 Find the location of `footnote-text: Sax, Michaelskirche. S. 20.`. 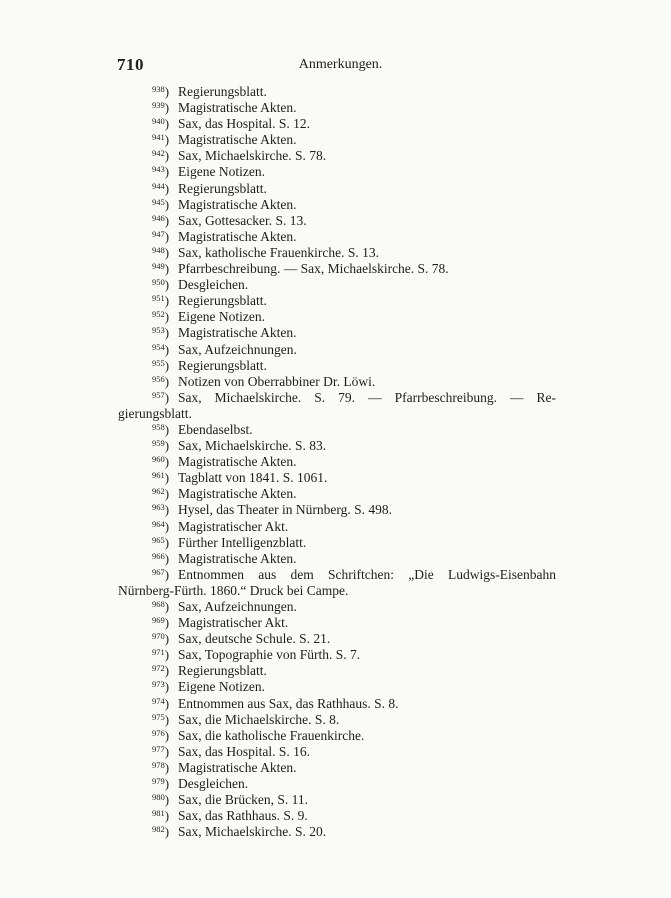

footnote-text: Sax, Michaelskirche. S. 20. is located at coordinates (252, 832).